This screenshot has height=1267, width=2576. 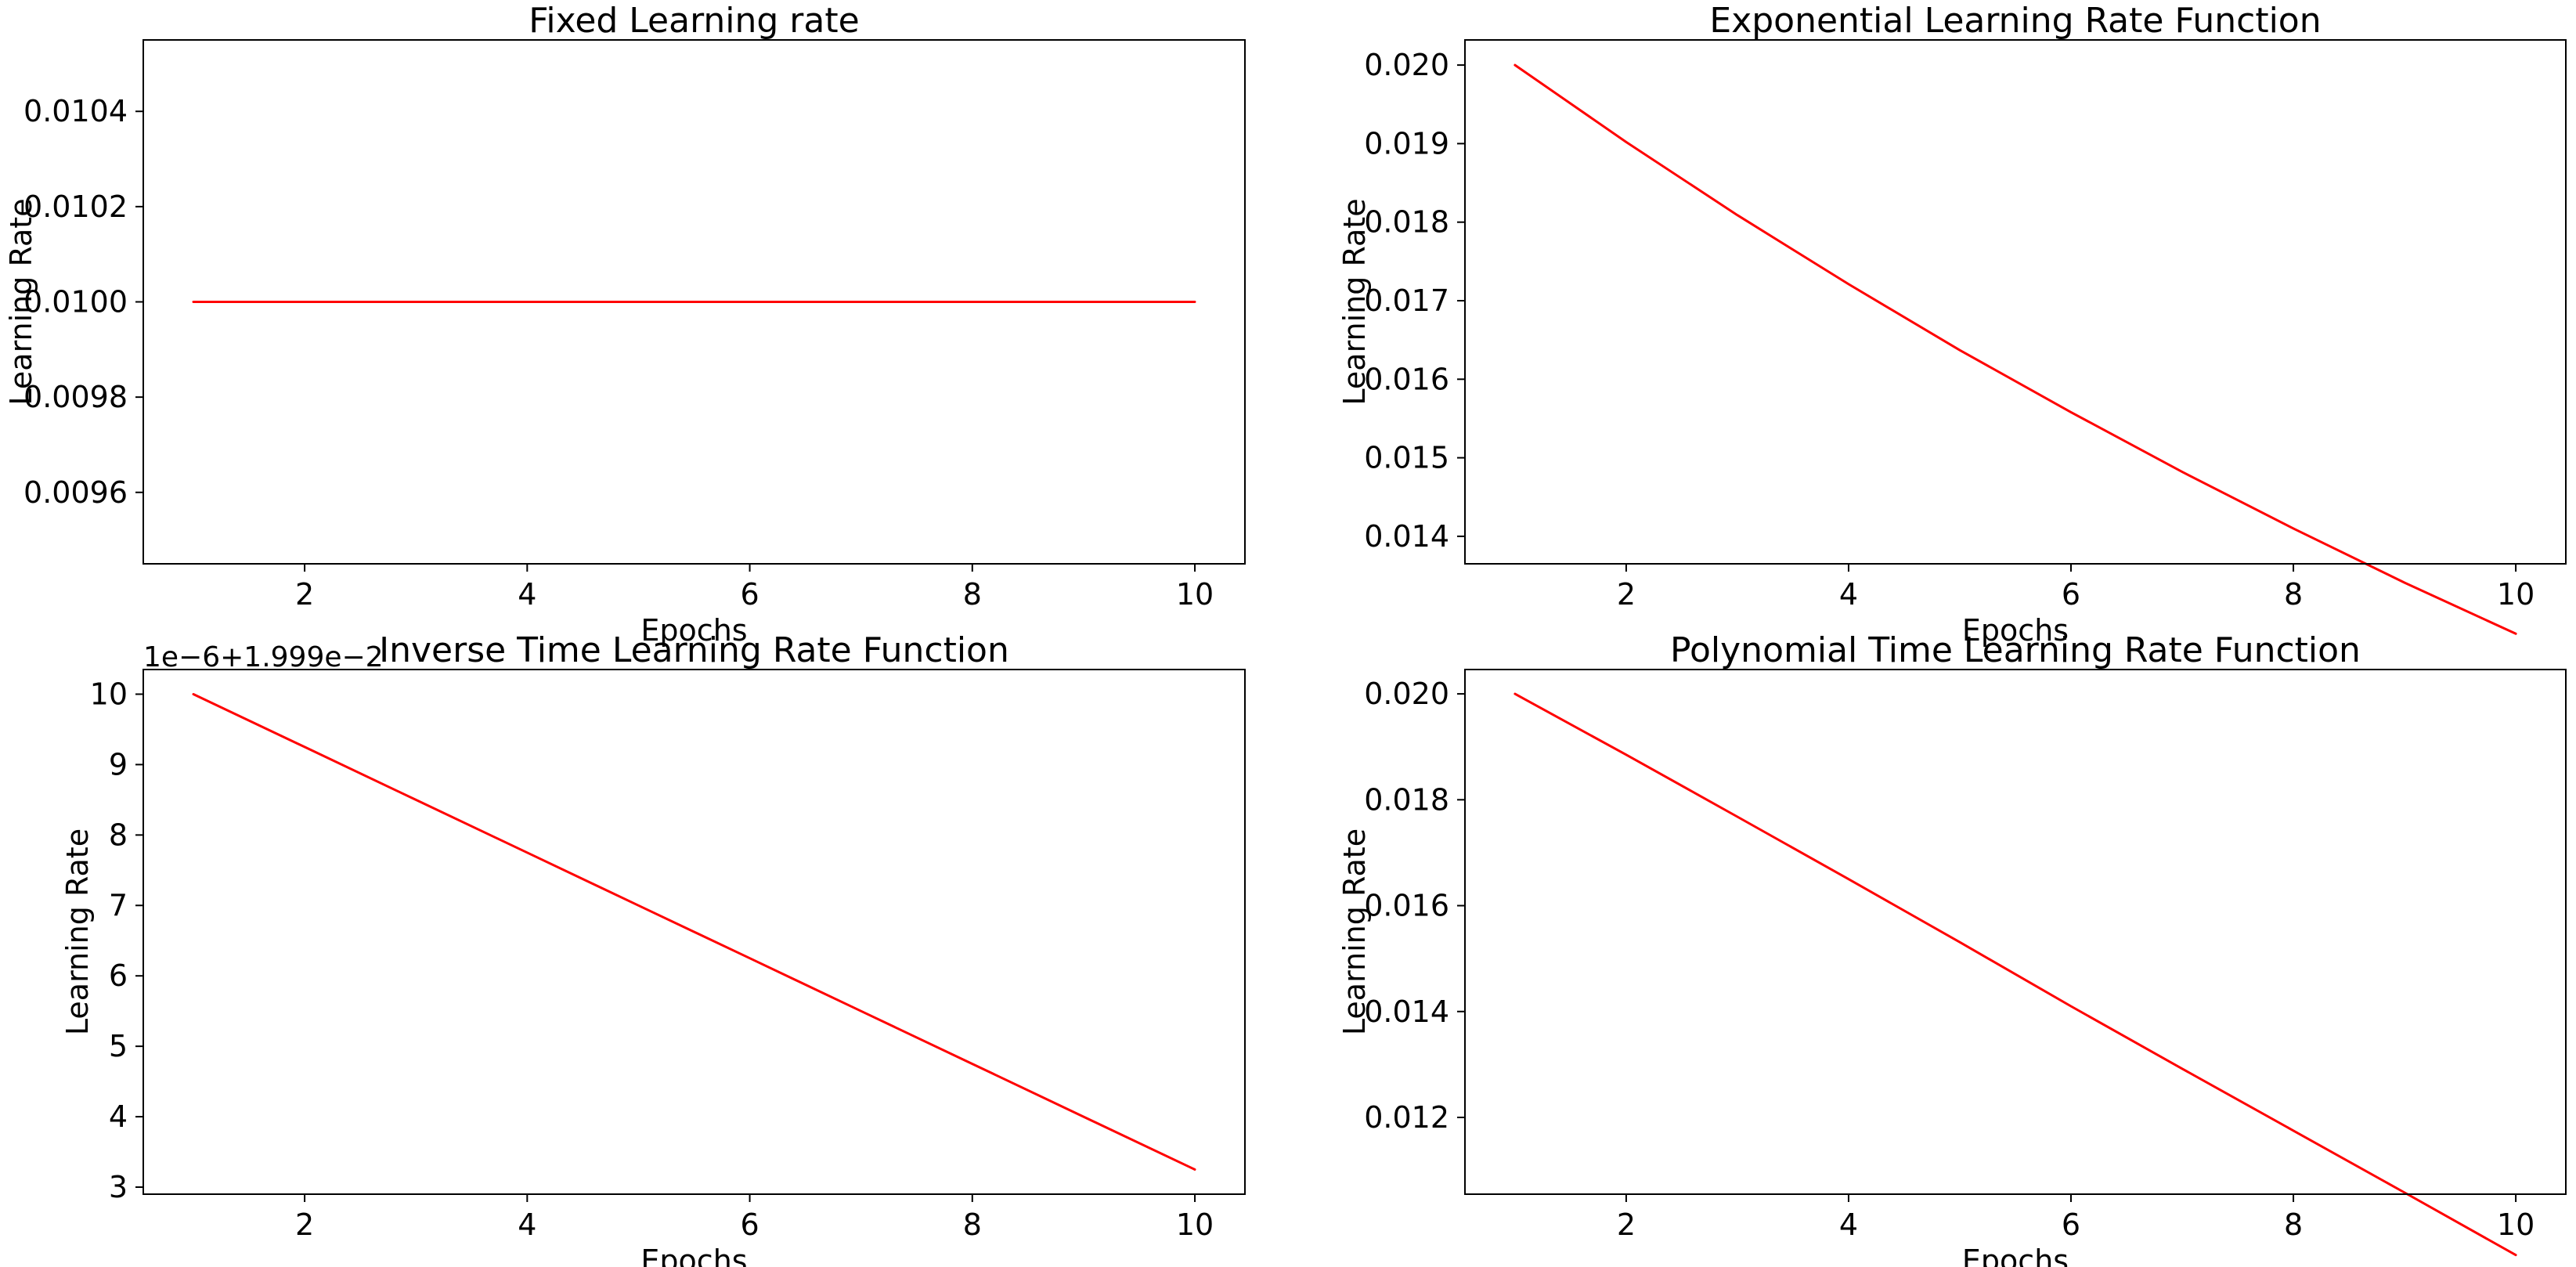 I want to click on y-tick-label: 3, so click(x=119, y=1187).